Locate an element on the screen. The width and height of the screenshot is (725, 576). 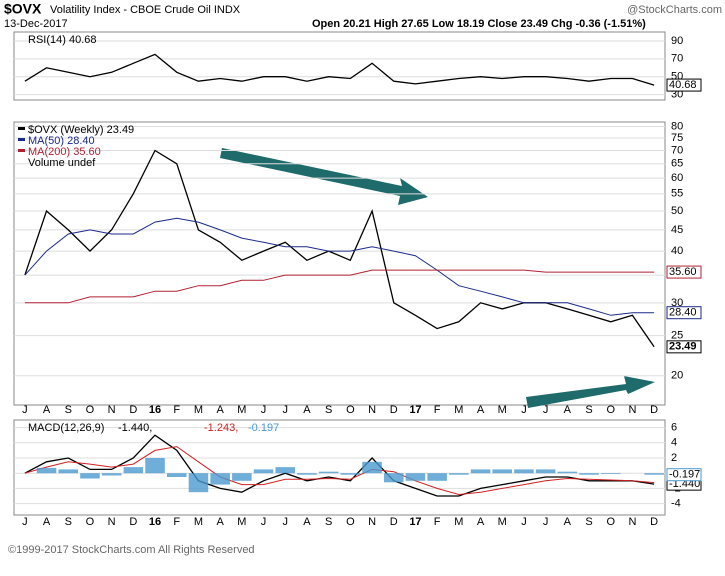
source: @StockCharts.com is located at coordinates (674, 10).